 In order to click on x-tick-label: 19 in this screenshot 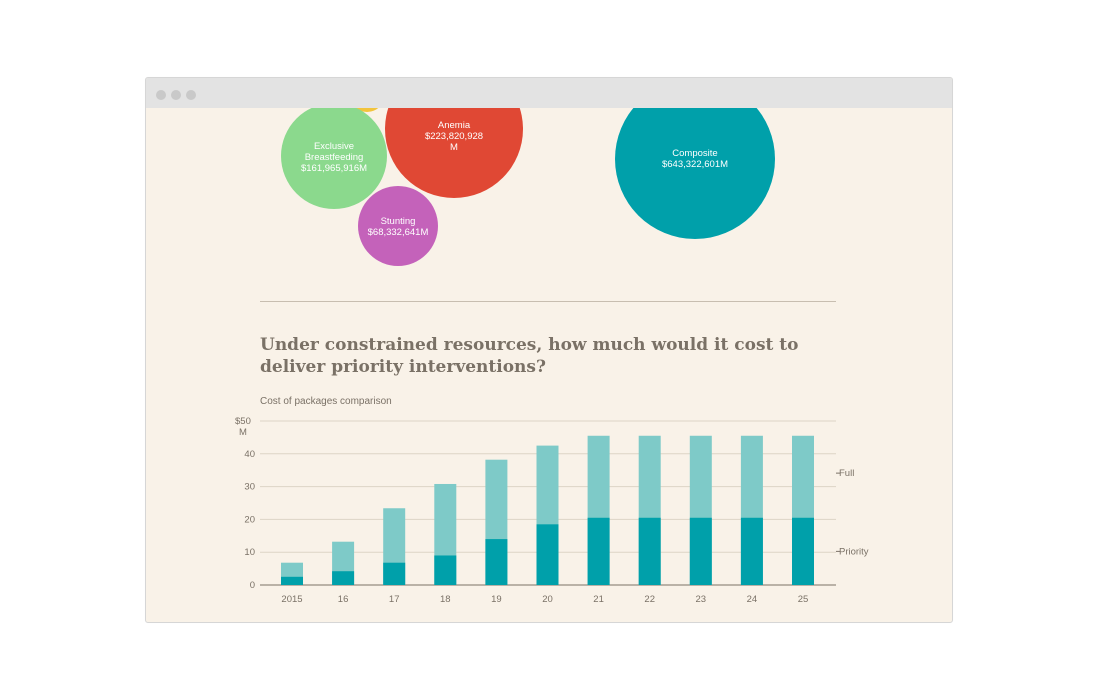, I will do `click(496, 599)`.